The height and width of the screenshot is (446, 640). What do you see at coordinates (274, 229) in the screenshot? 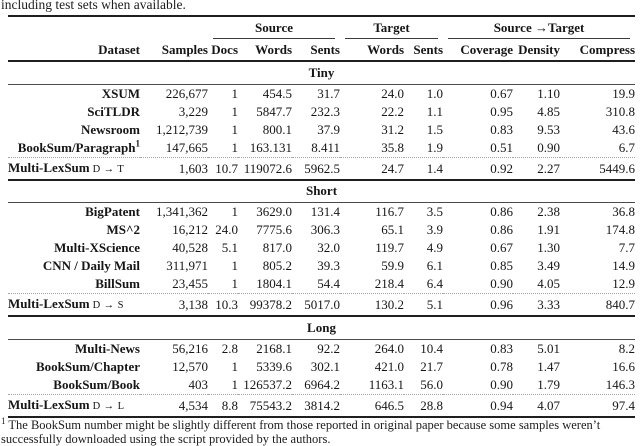
I see `table-cell: 7775.6` at bounding box center [274, 229].